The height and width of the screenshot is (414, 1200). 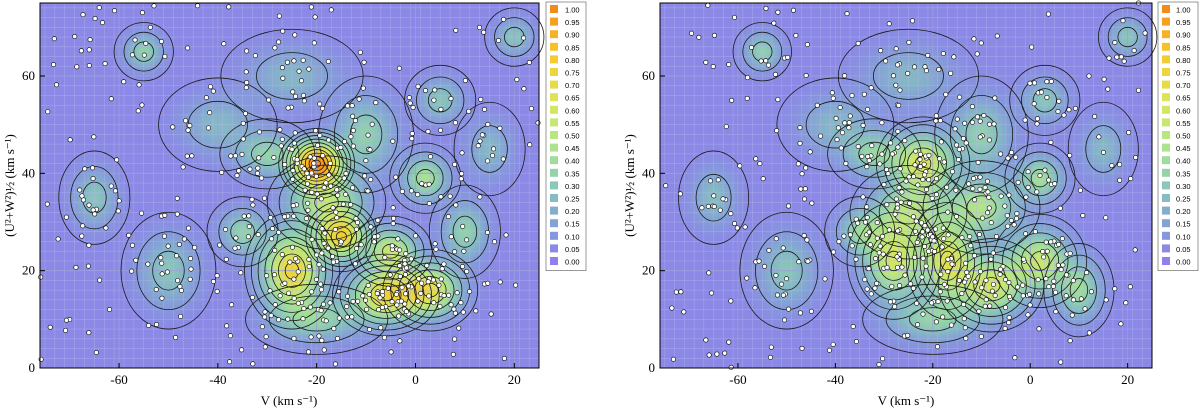 I want to click on colorbar-label: 0.60, so click(x=572, y=110).